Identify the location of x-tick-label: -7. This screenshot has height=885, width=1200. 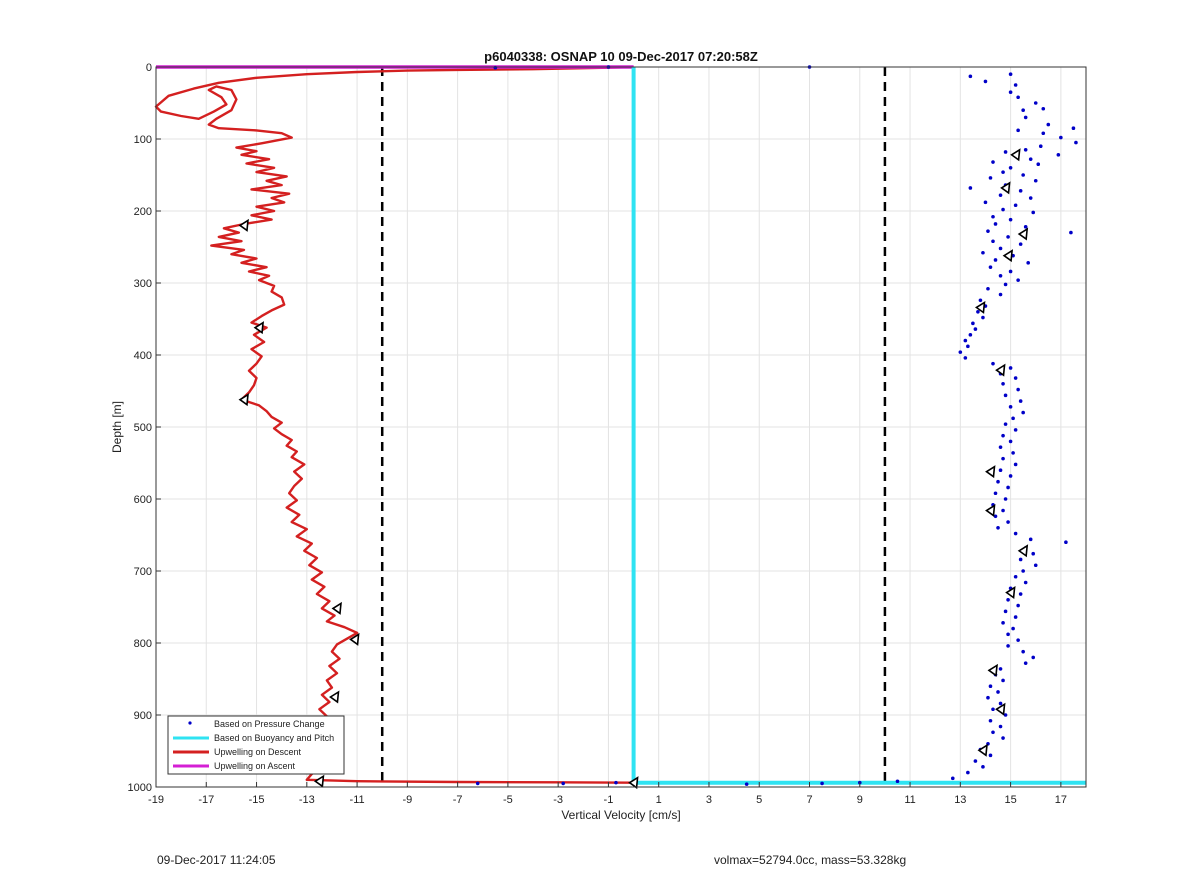
(458, 800).